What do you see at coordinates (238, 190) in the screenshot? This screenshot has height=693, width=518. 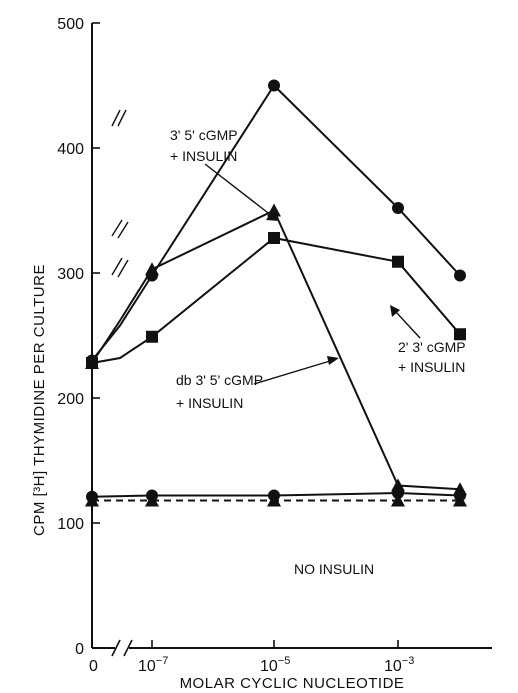 I see `annotation-arrow-cgmp35` at bounding box center [238, 190].